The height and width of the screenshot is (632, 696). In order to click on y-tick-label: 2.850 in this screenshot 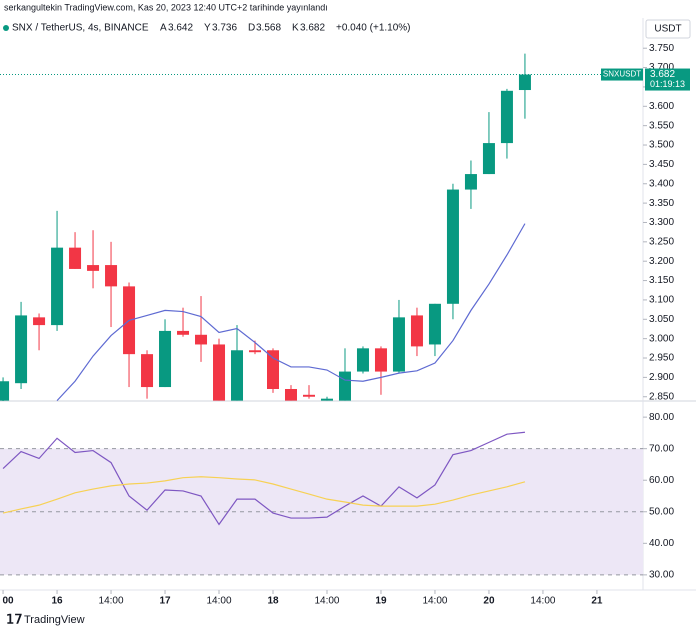, I will do `click(661, 396)`.